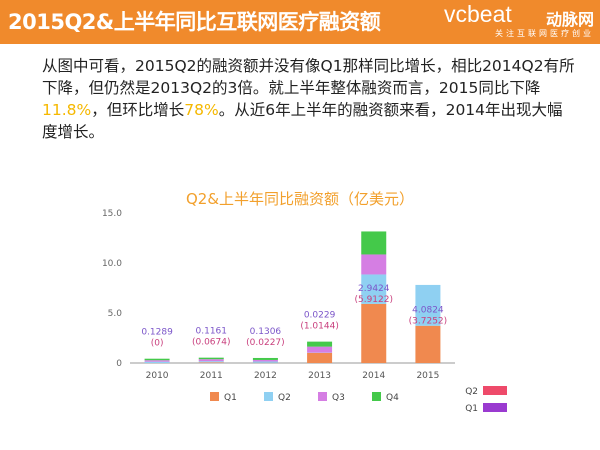  What do you see at coordinates (211, 343) in the screenshot?
I see `q1-value-label: (0.0674)` at bounding box center [211, 343].